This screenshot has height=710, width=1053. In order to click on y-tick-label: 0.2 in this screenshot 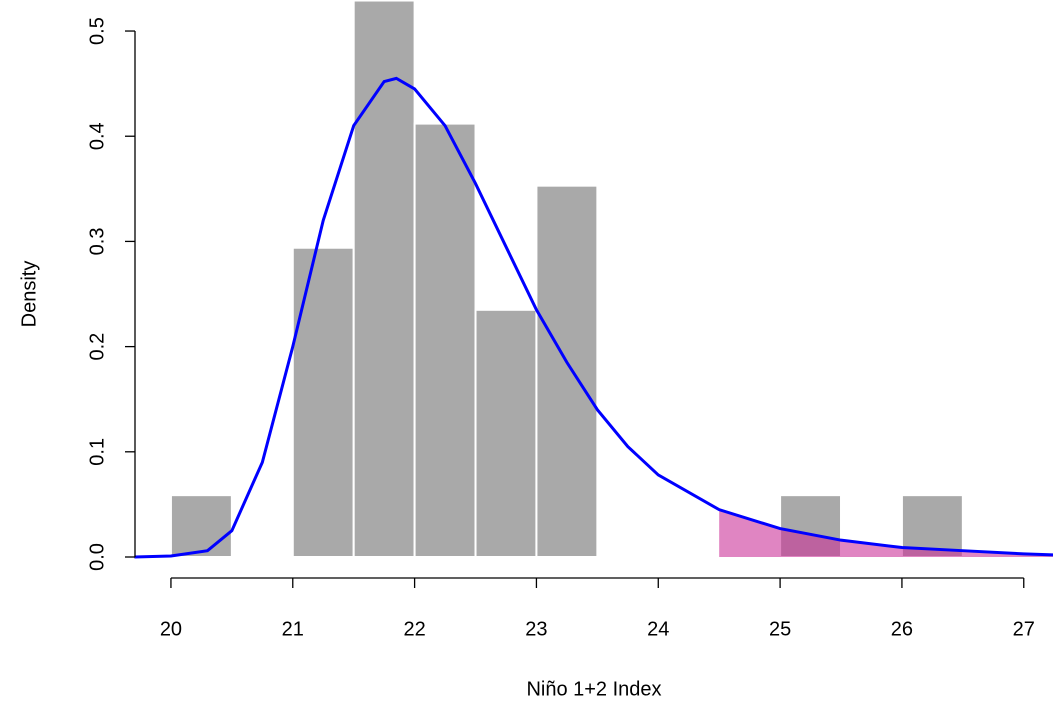, I will do `click(97, 347)`.